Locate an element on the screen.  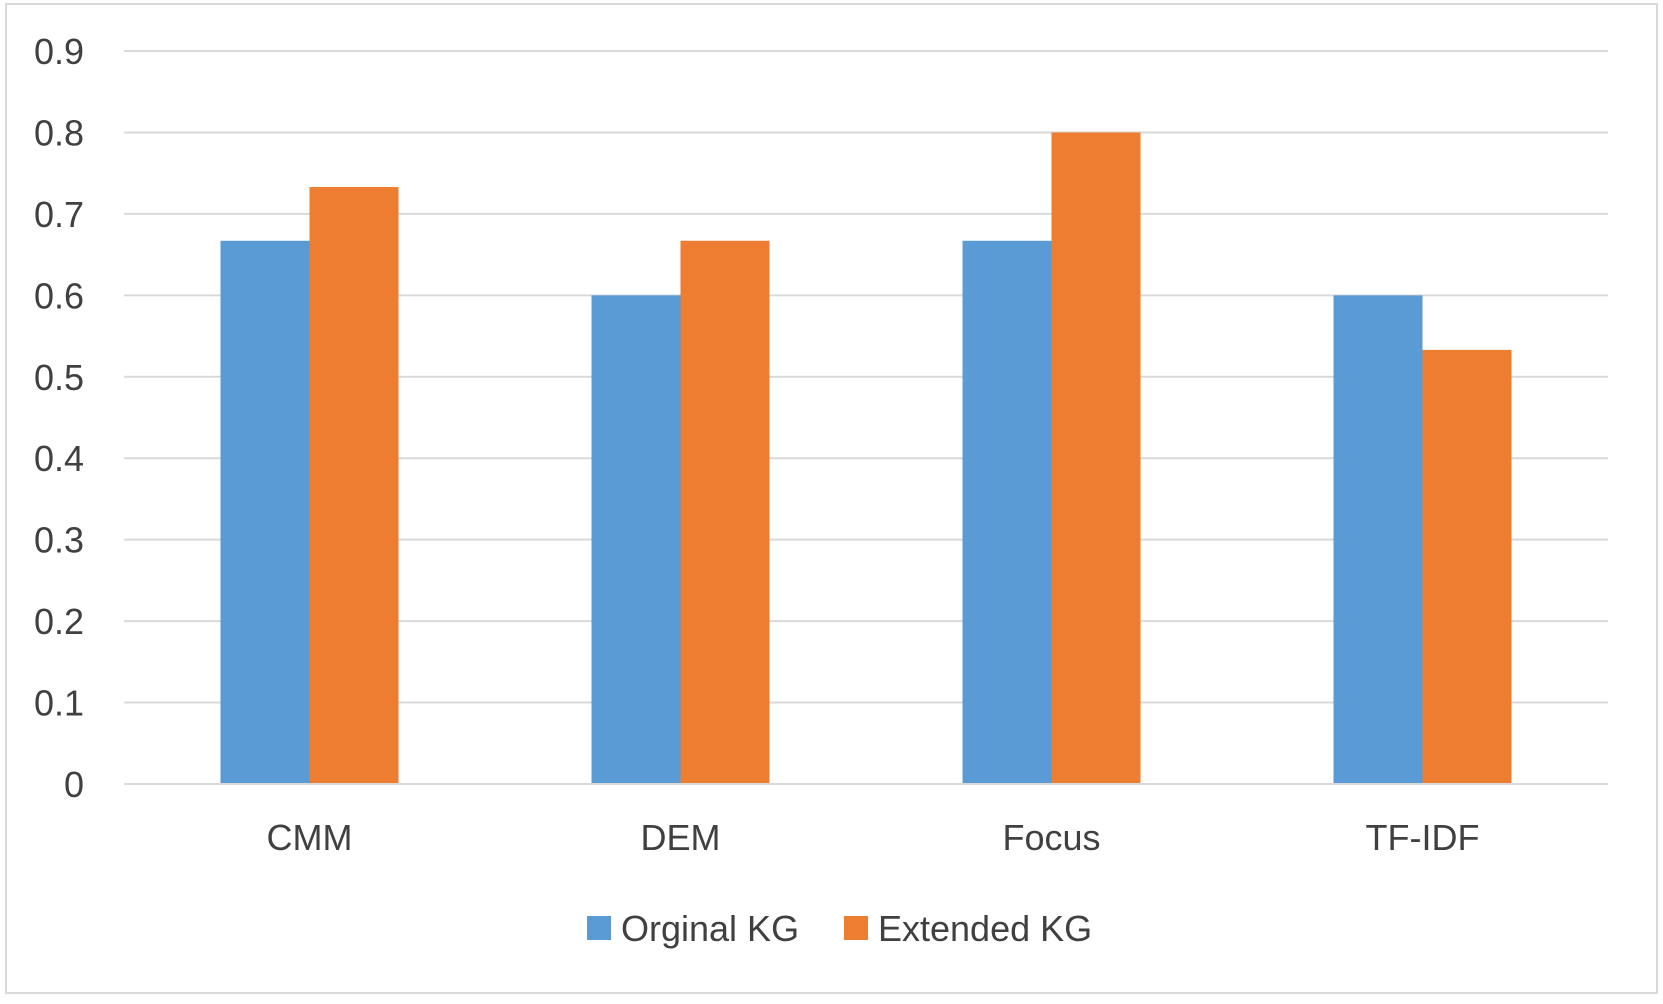
y-axis-tick-labels: 0 0.1 0.2 0.3 0.4 0.5 0.6 0.7 0.8 0.9 is located at coordinates (59, 418).